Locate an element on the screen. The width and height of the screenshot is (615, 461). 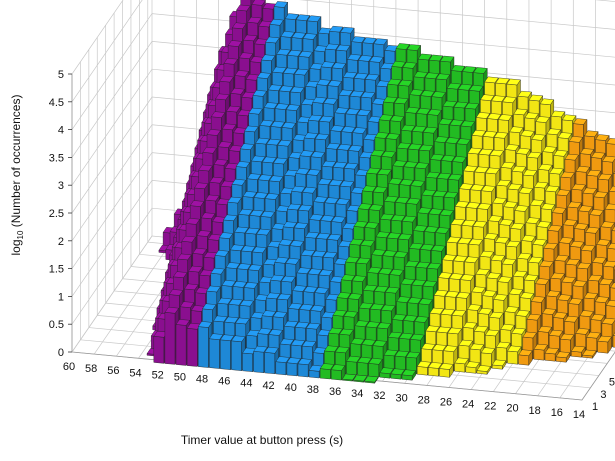
z-axis-label-log: log is located at coordinates (16, 247).